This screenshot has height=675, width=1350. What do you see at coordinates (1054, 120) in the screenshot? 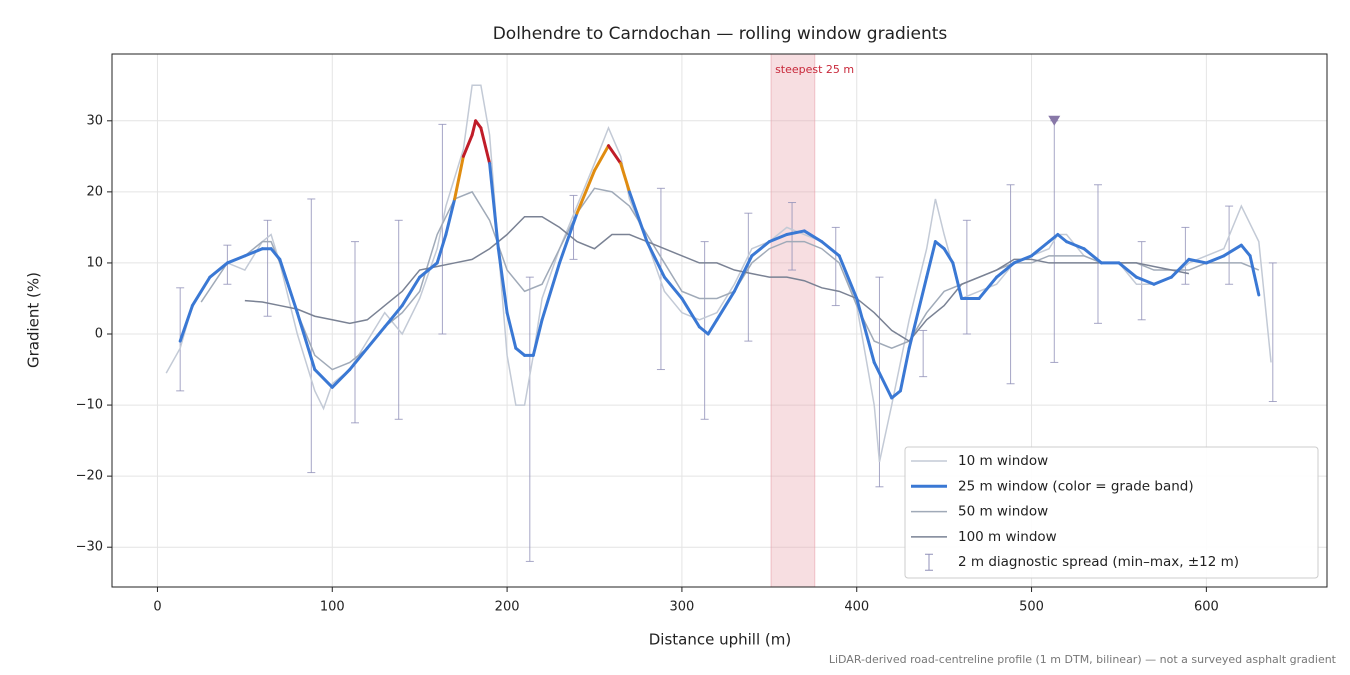
I see `peak-marker` at bounding box center [1054, 120].